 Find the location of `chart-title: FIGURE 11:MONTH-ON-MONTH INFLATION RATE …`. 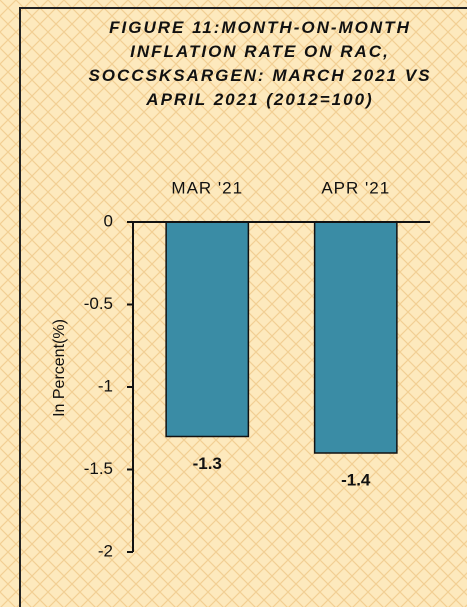

chart-title: FIGURE 11:MONTH-ON-MONTH INFLATION RATE … is located at coordinates (260, 63).